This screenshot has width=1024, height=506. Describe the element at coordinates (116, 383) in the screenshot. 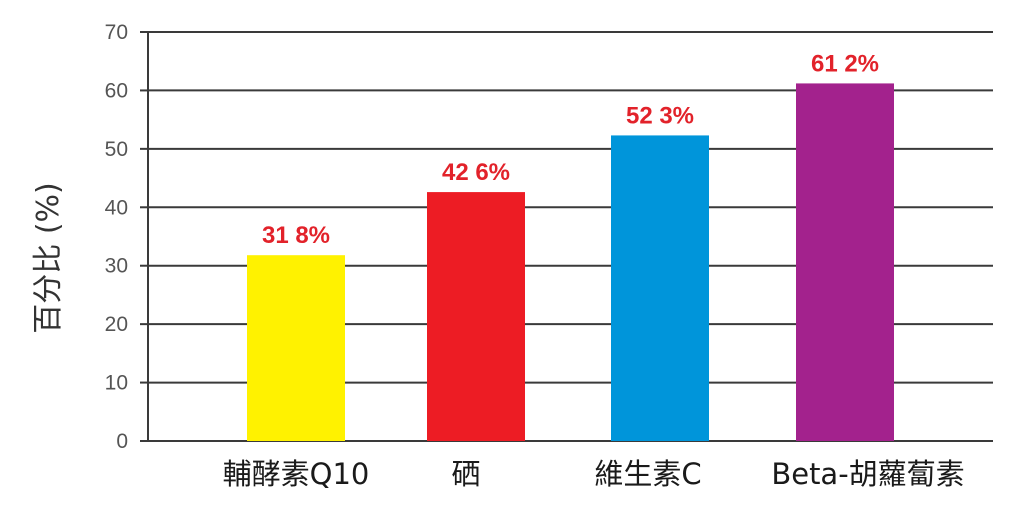

I see `y-tick-label: 10` at that location.